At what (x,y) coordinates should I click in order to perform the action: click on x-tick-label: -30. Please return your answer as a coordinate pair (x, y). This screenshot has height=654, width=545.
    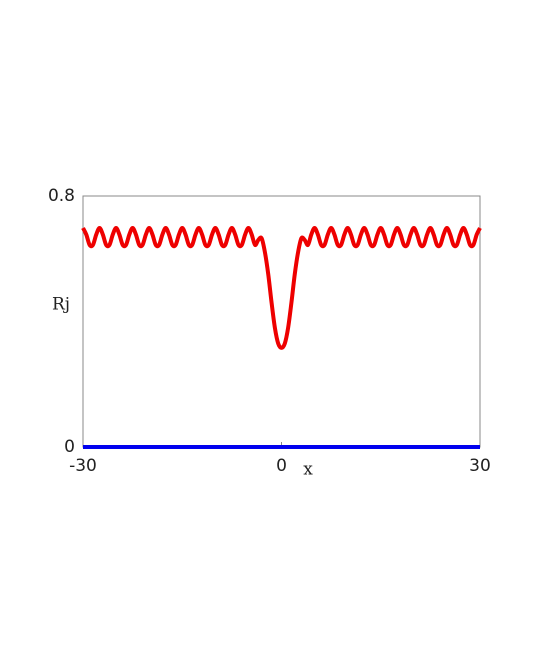
    Looking at the image, I should click on (83, 466).